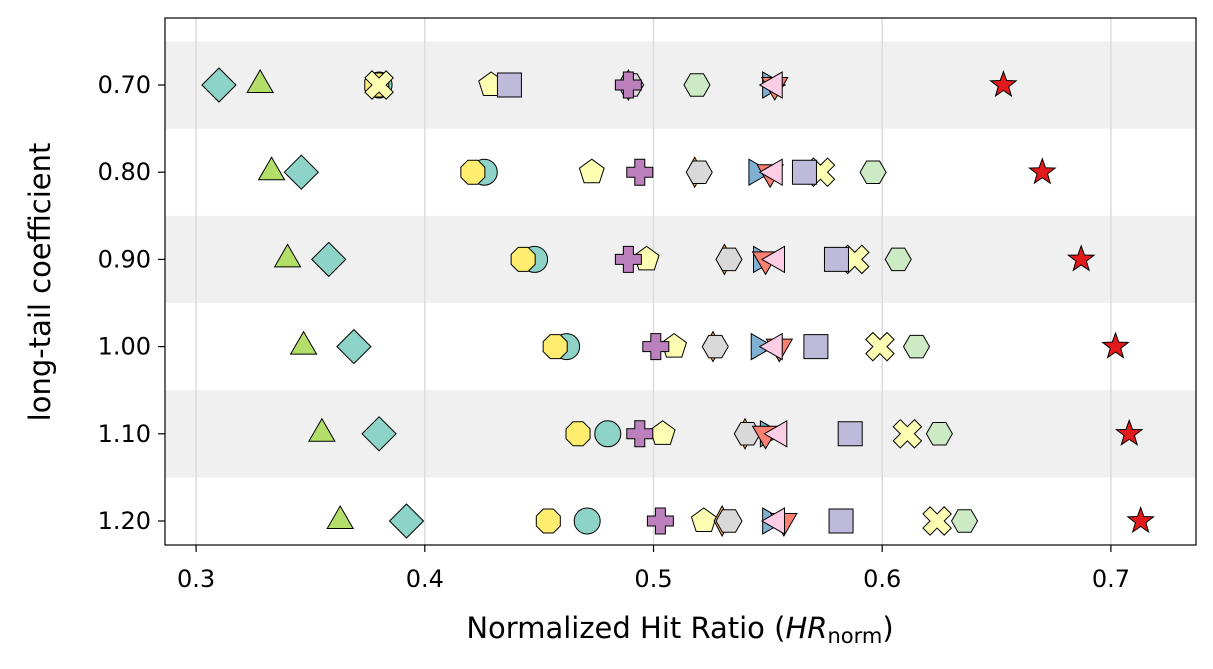 This screenshot has height=669, width=1213. Describe the element at coordinates (887, 628) in the screenshot. I see `x-label-part: )` at that location.